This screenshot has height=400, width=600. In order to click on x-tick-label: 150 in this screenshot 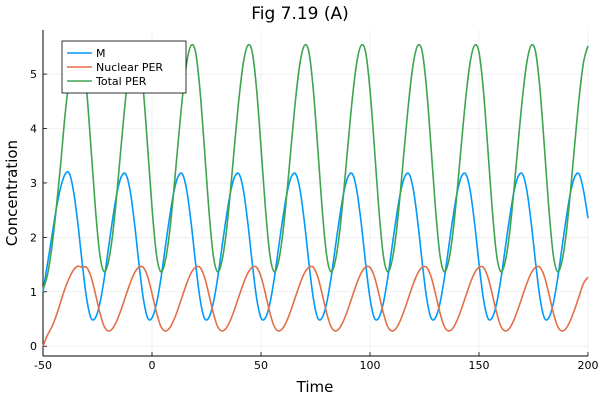, I will do `click(479, 365)`.